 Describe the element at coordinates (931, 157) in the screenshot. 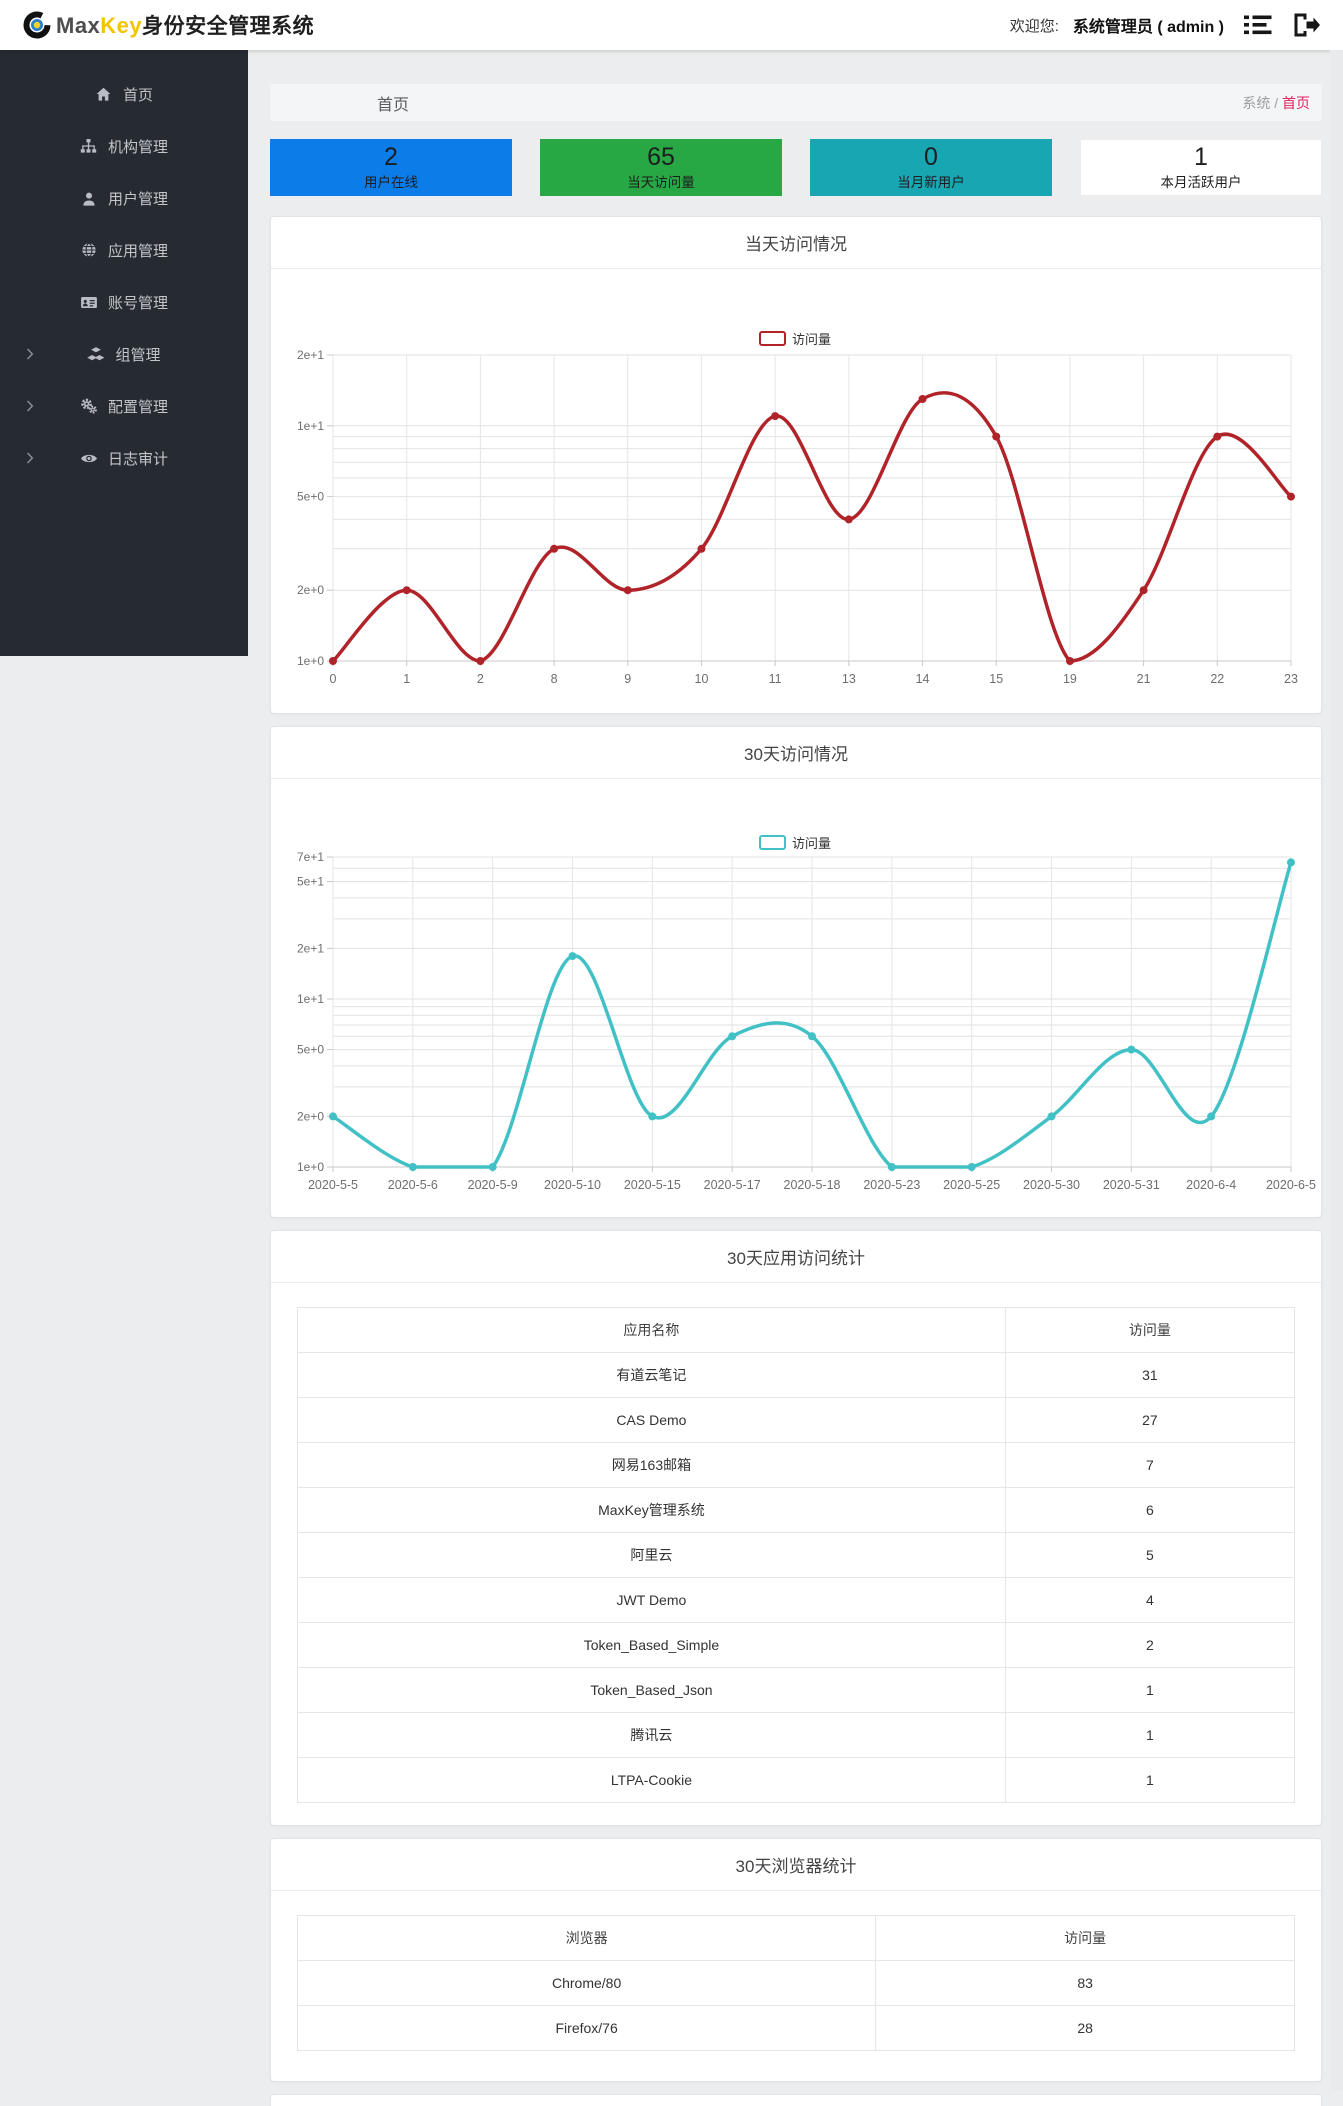

I see `stat-value: 0` at that location.